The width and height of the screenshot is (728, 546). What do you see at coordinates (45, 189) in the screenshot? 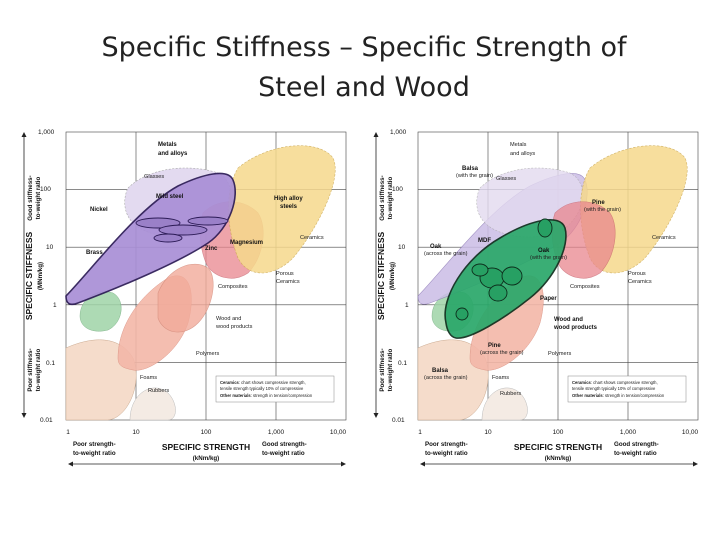
I see `y-tick-100: 100` at bounding box center [45, 189].